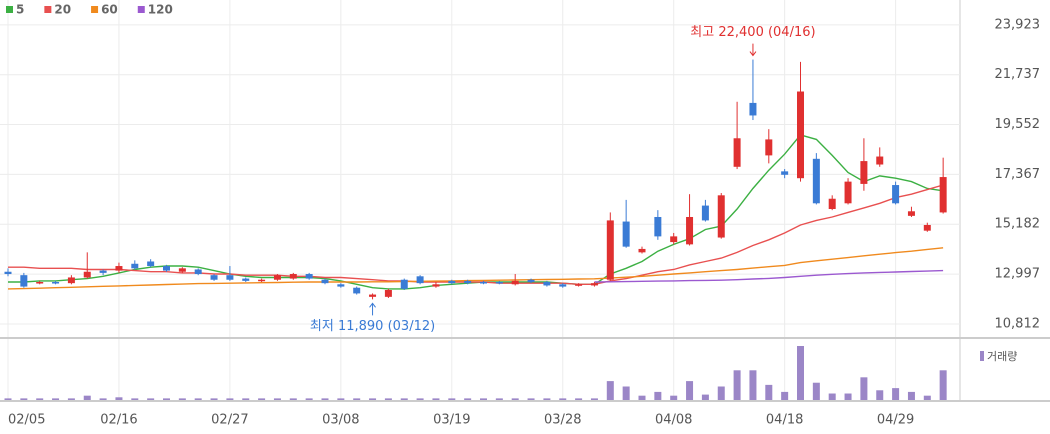 The height and width of the screenshot is (434, 1050). Describe the element at coordinates (562, 420) in the screenshot. I see `x-tick-label: 03/28` at that location.